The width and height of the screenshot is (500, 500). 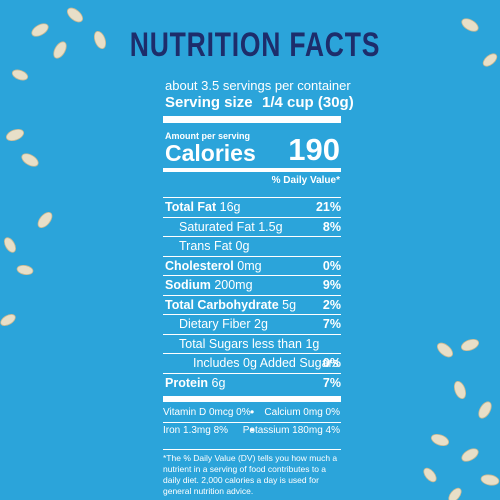 What do you see at coordinates (187, 382) in the screenshot?
I see `nutrient-name: Protein` at bounding box center [187, 382].